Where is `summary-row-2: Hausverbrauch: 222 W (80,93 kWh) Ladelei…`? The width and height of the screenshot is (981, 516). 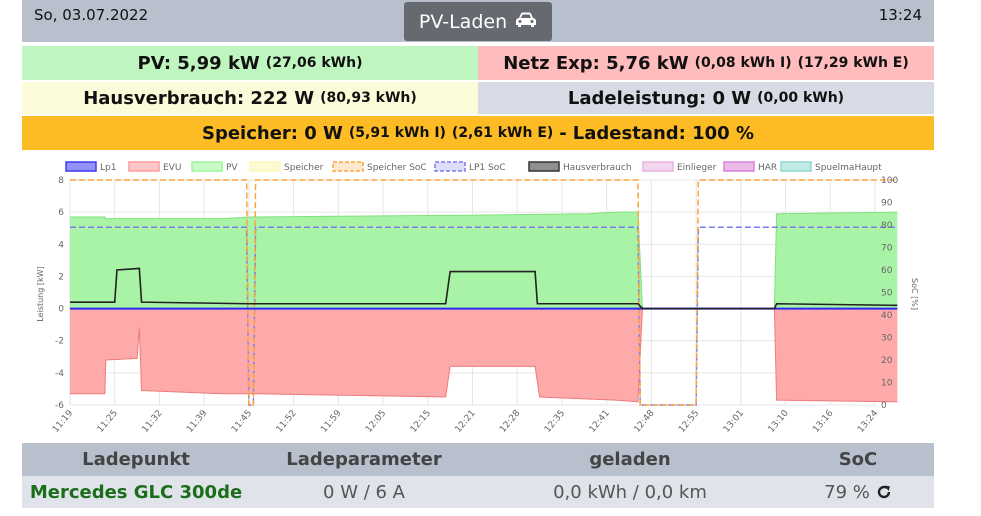 summary-row-2: Hausverbrauch: 222 W (80,93 kWh) Ladelei… is located at coordinates (478, 98).